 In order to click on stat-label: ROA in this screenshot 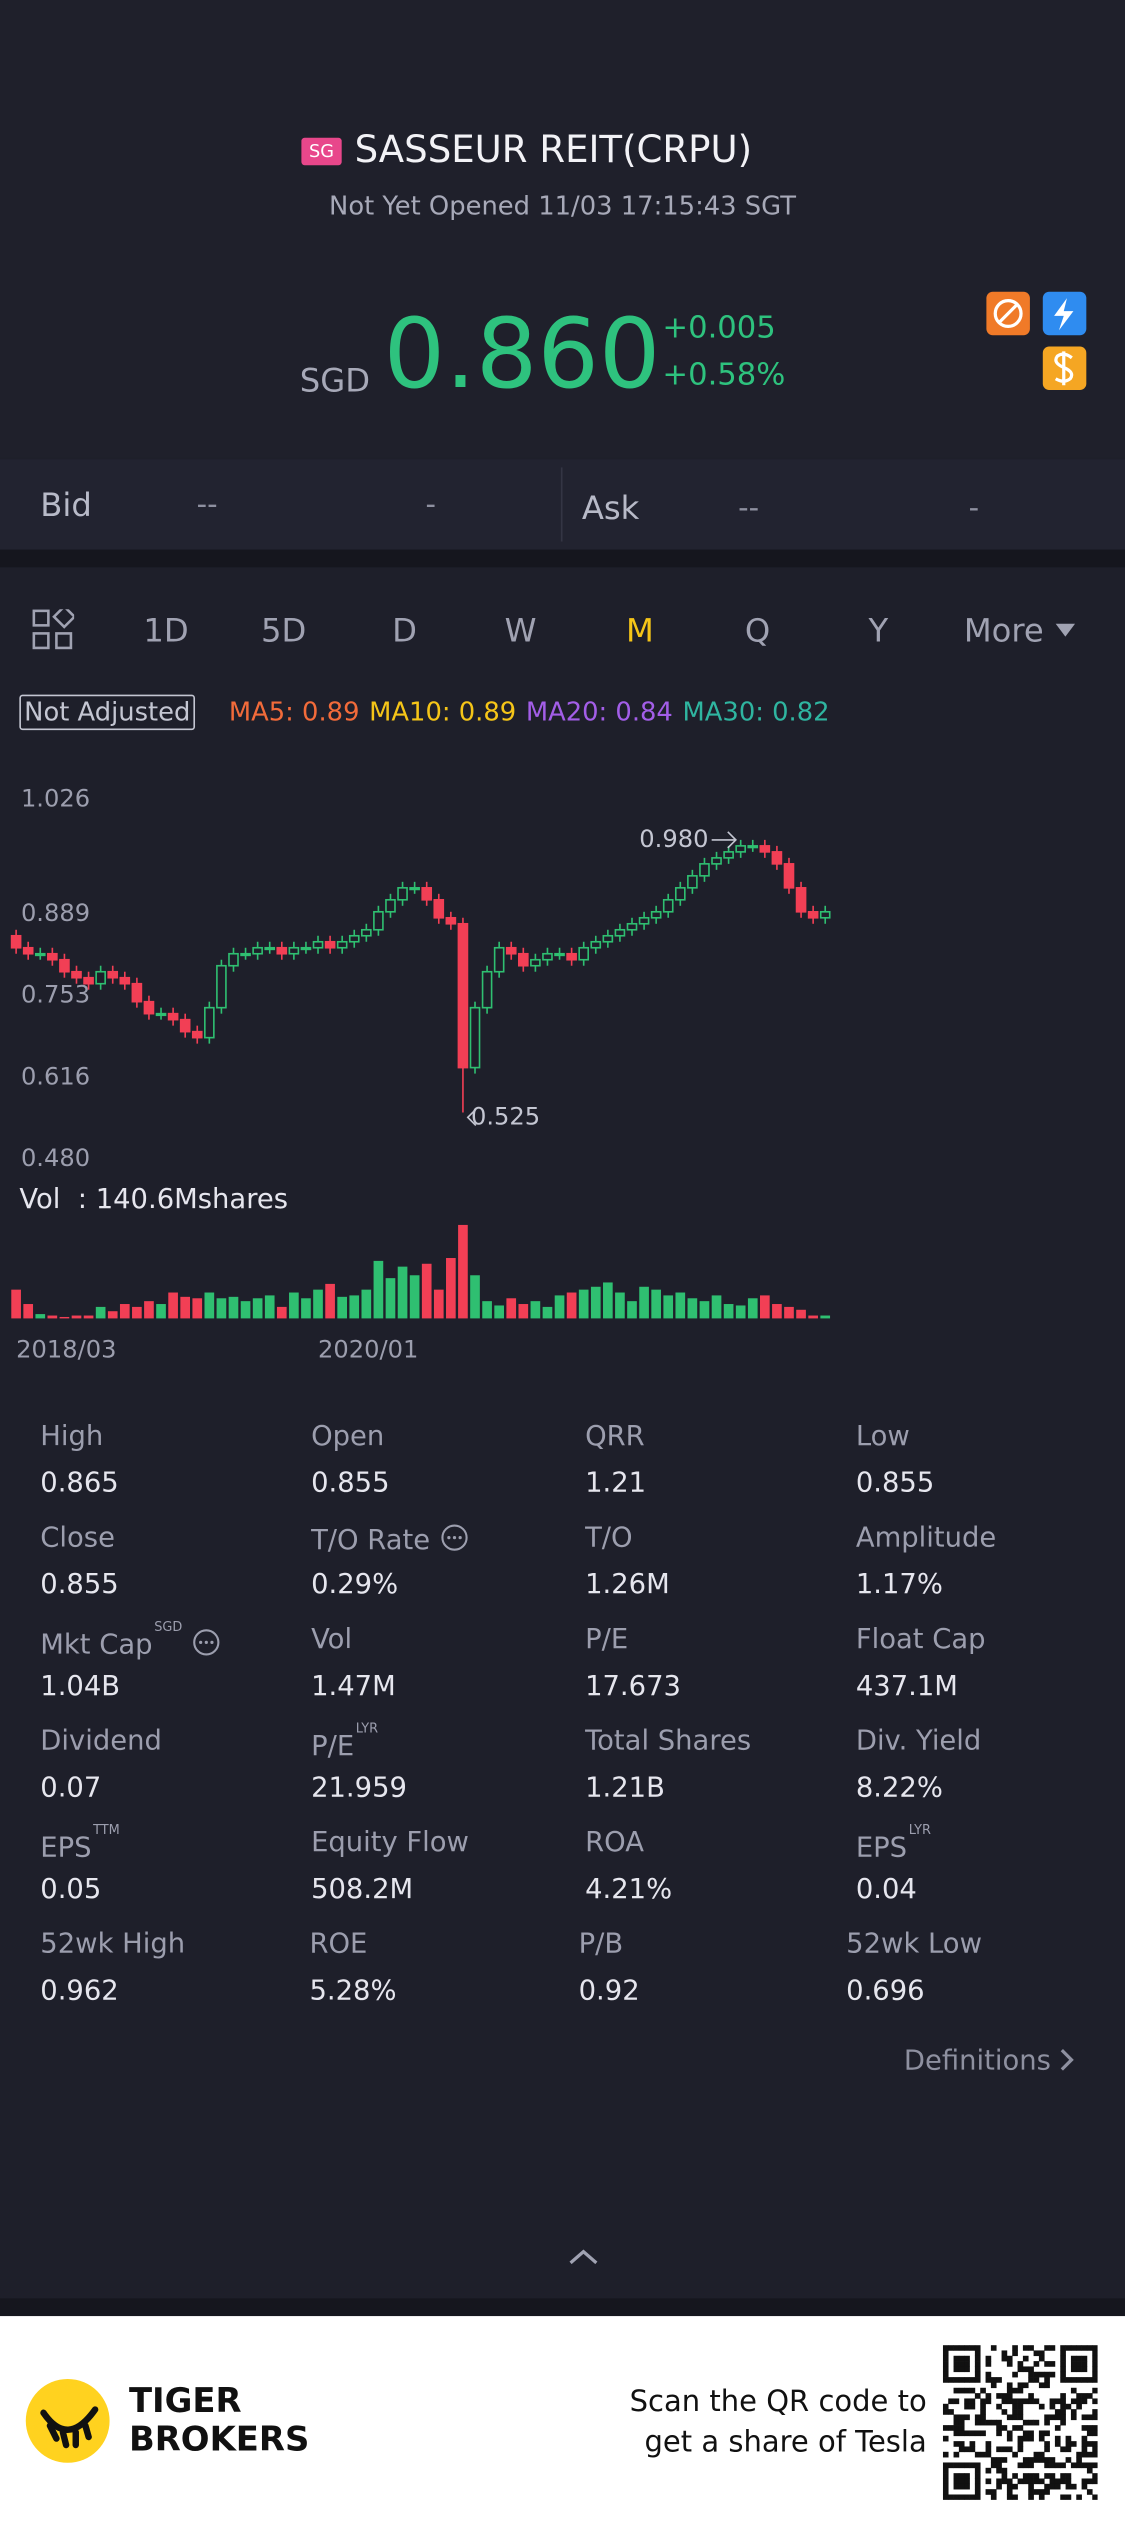, I will do `click(614, 1843)`.